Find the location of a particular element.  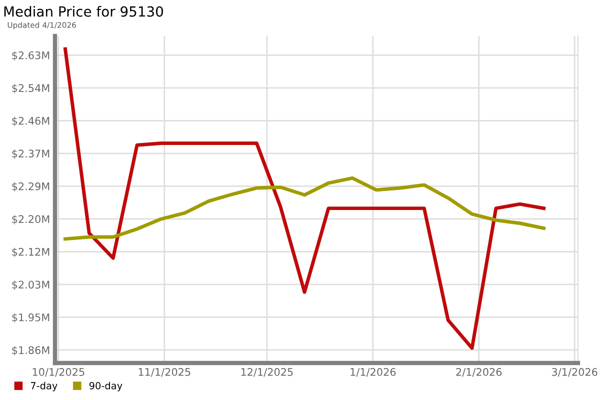

x-tick-label: 1/1/2026 is located at coordinates (373, 372).